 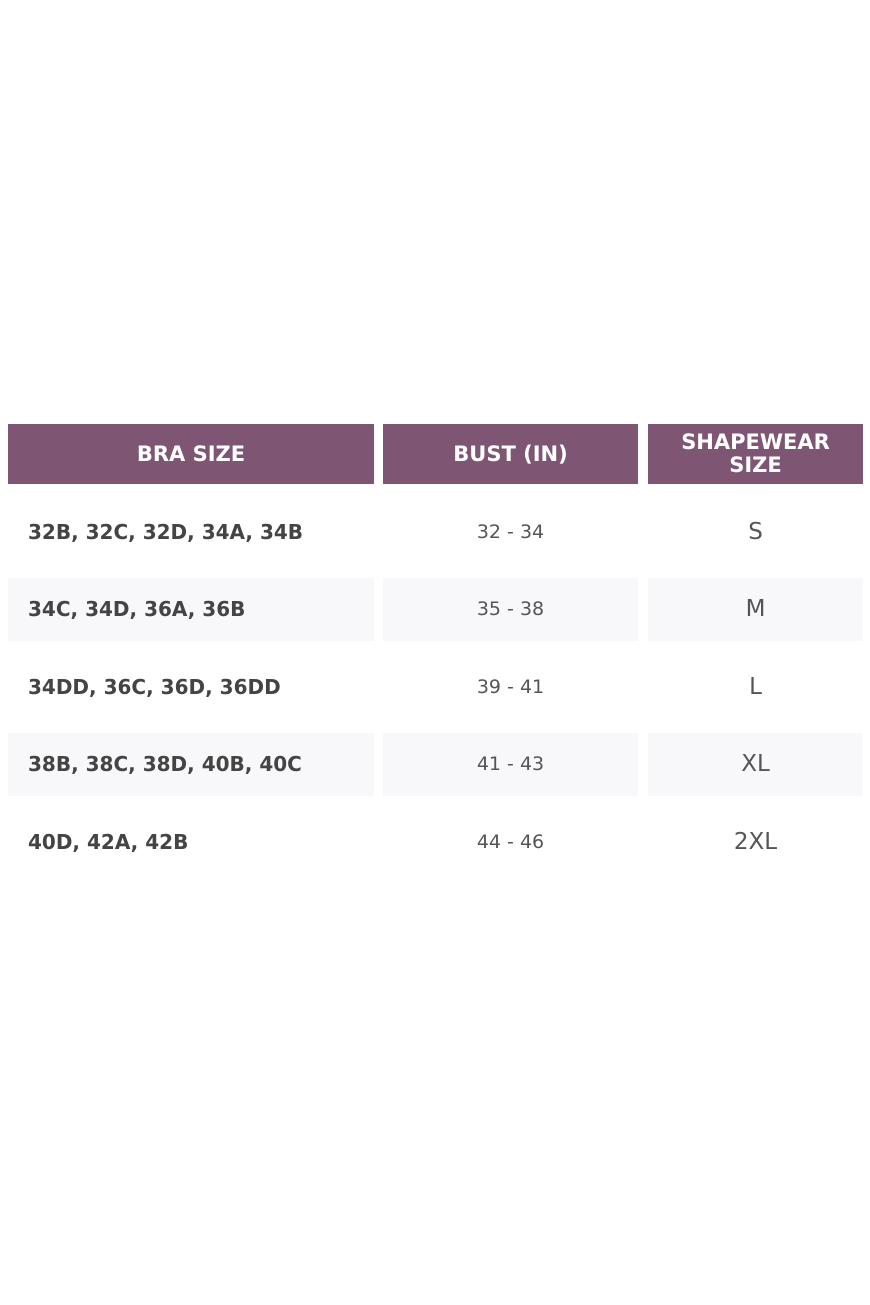 I want to click on table-cell: M, so click(x=755, y=609).